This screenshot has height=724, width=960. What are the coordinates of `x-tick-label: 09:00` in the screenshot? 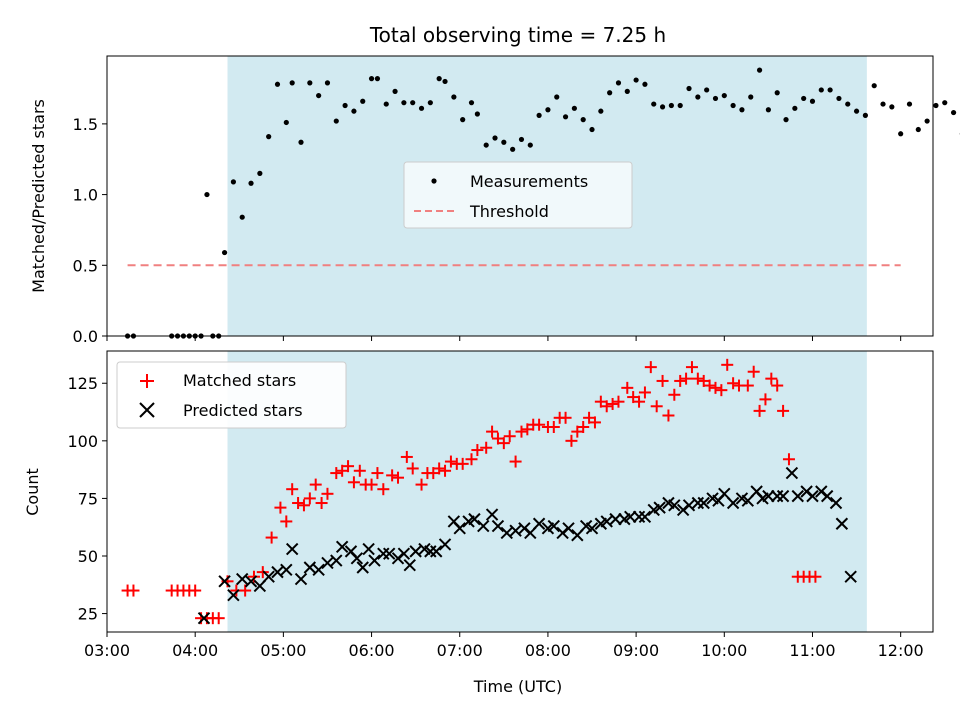 It's located at (636, 650).